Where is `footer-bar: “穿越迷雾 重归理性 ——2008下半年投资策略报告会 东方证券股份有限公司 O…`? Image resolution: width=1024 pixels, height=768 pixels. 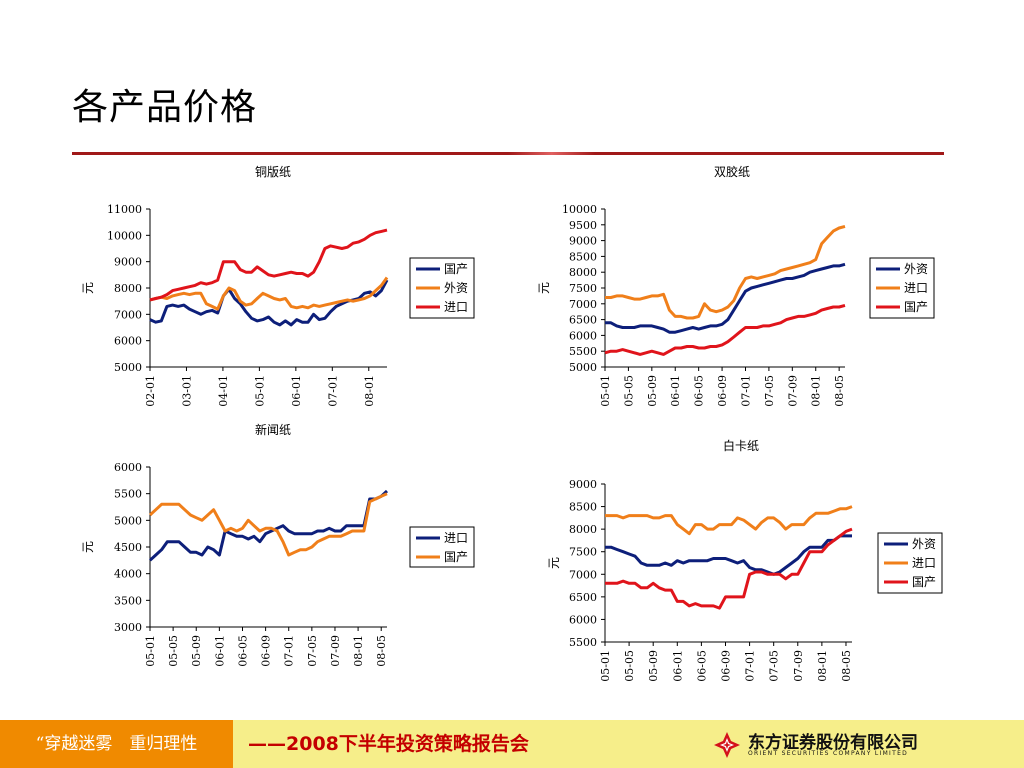
footer-bar: “穿越迷雾 重归理性 ——2008下半年投资策略报告会 东方证券股份有限公司 O… is located at coordinates (512, 744).